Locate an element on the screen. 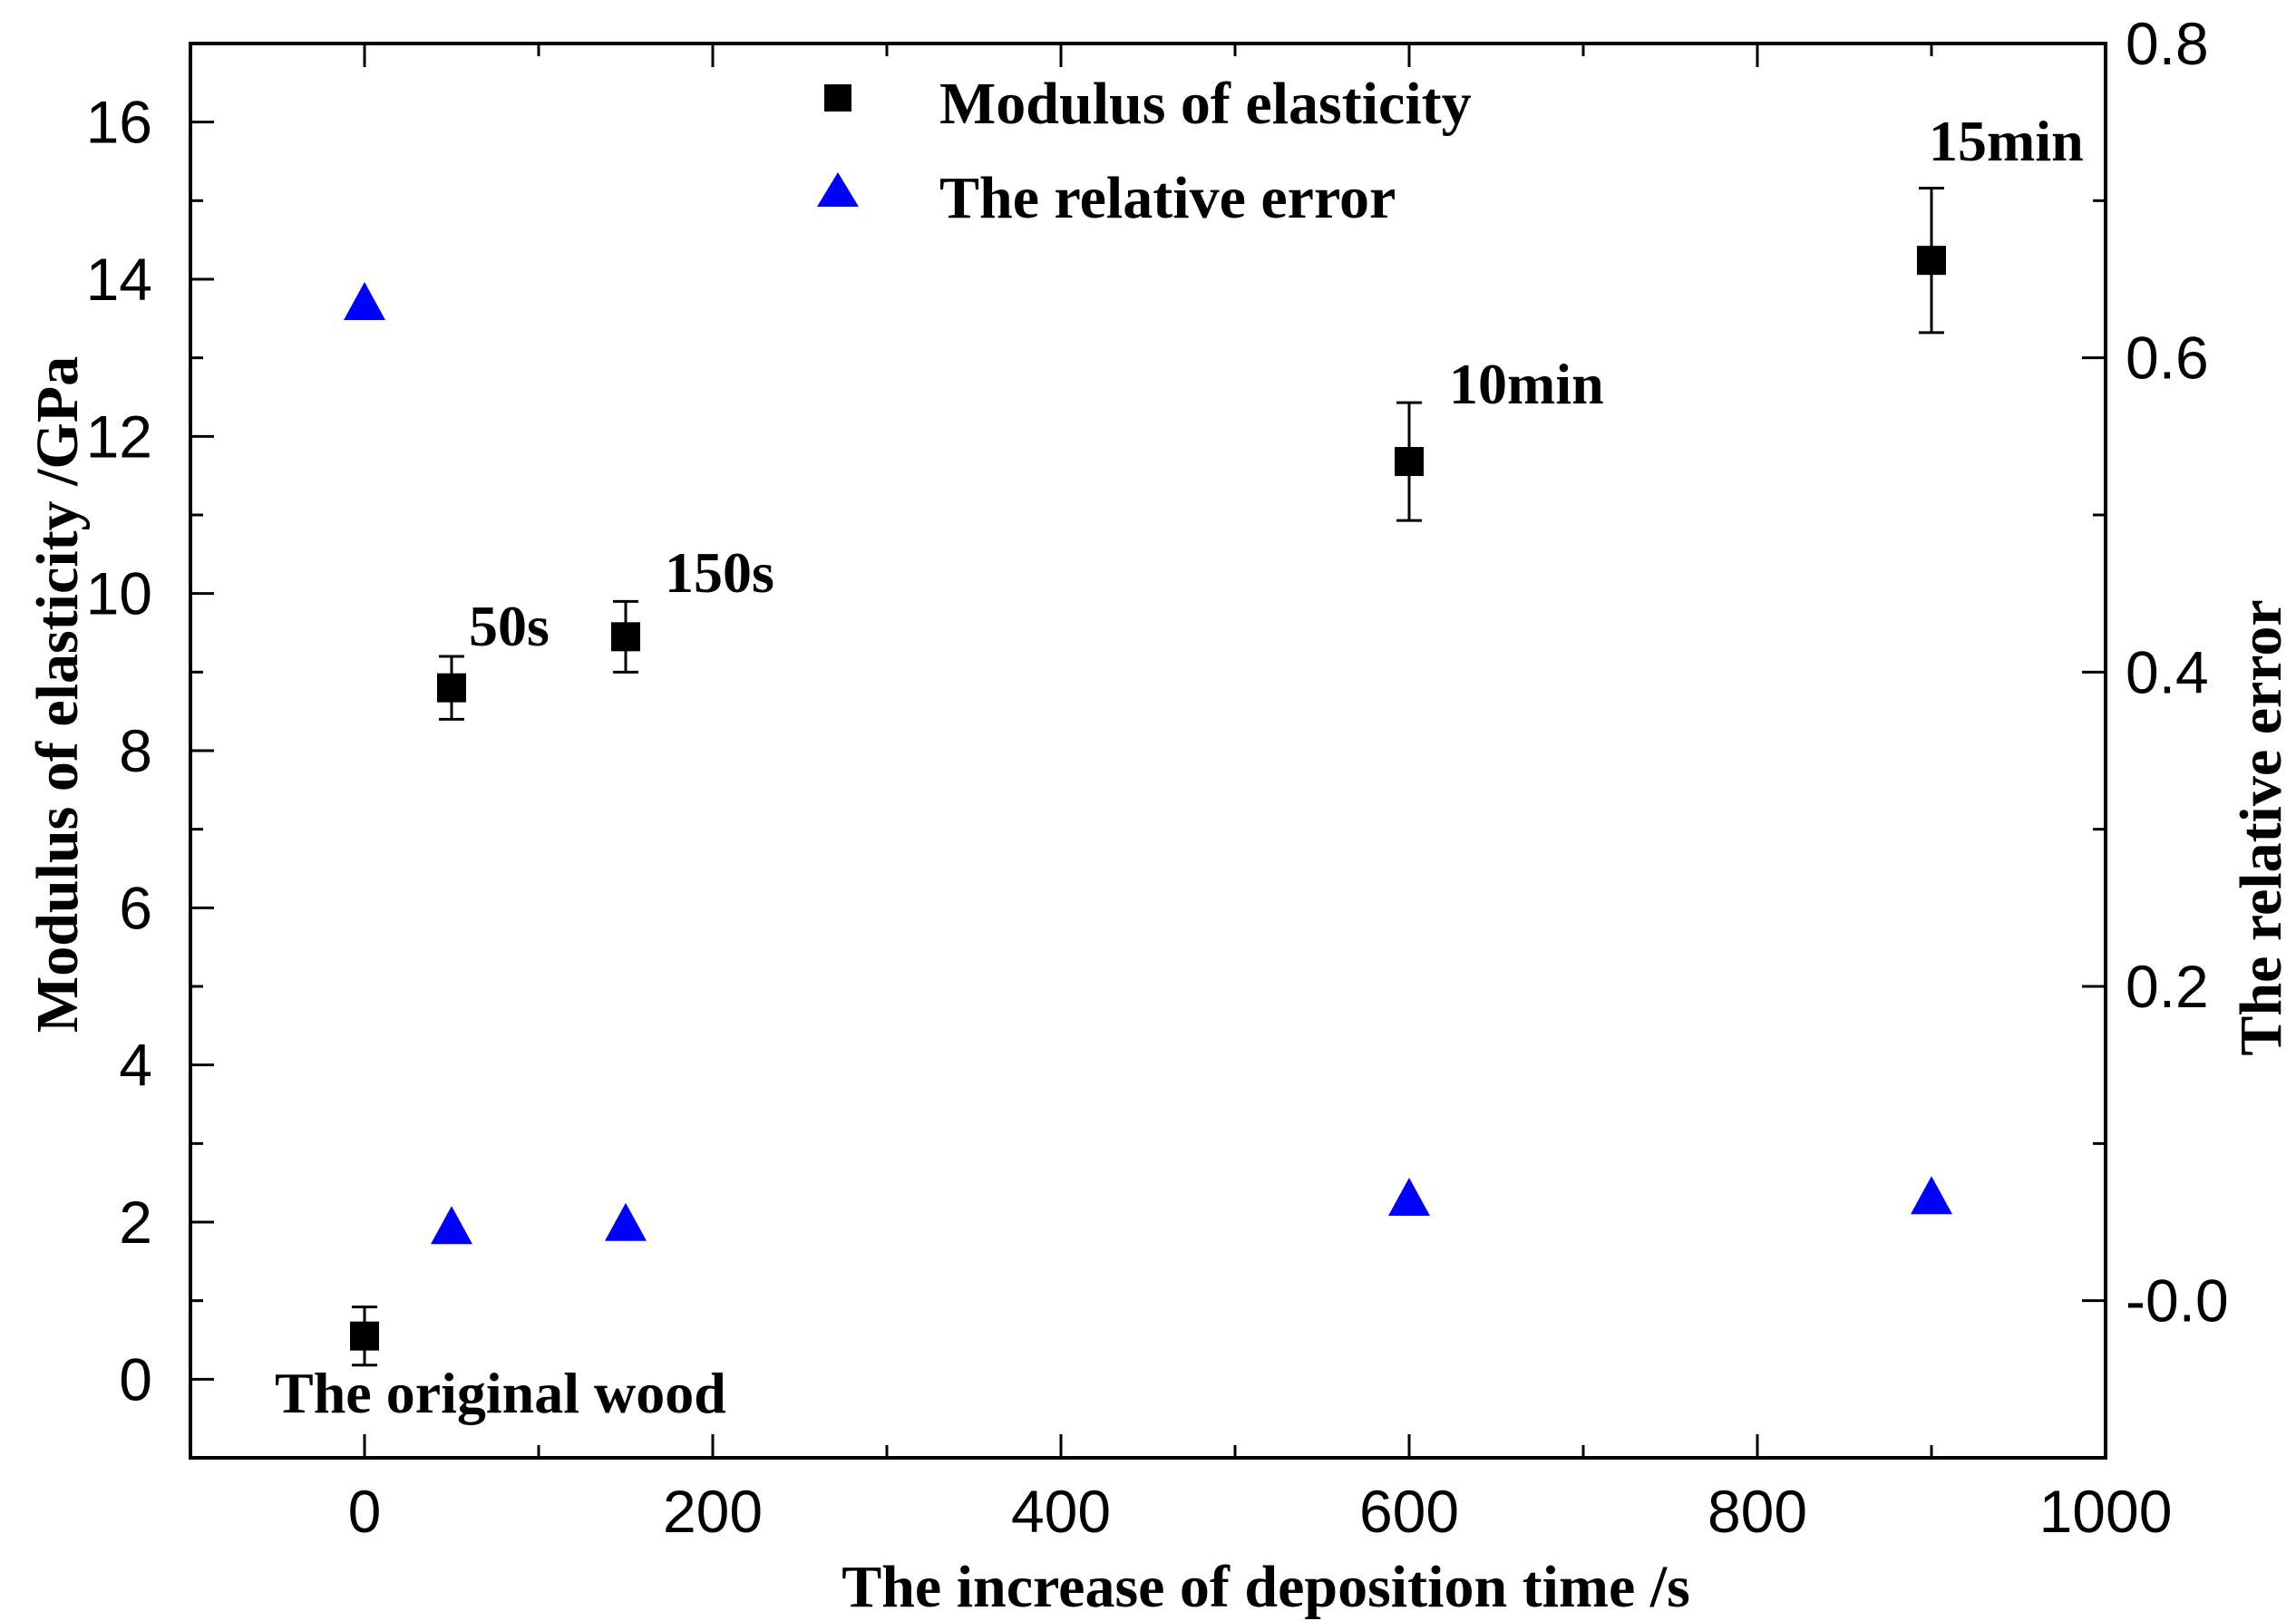 The image size is (2296, 1621). y-tick-label: 2 is located at coordinates (135, 1222).